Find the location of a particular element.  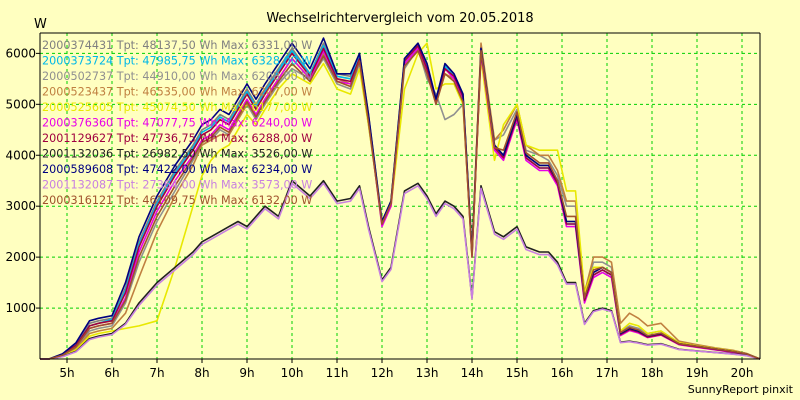

y-tick-label: 1000 is located at coordinates (20, 308).